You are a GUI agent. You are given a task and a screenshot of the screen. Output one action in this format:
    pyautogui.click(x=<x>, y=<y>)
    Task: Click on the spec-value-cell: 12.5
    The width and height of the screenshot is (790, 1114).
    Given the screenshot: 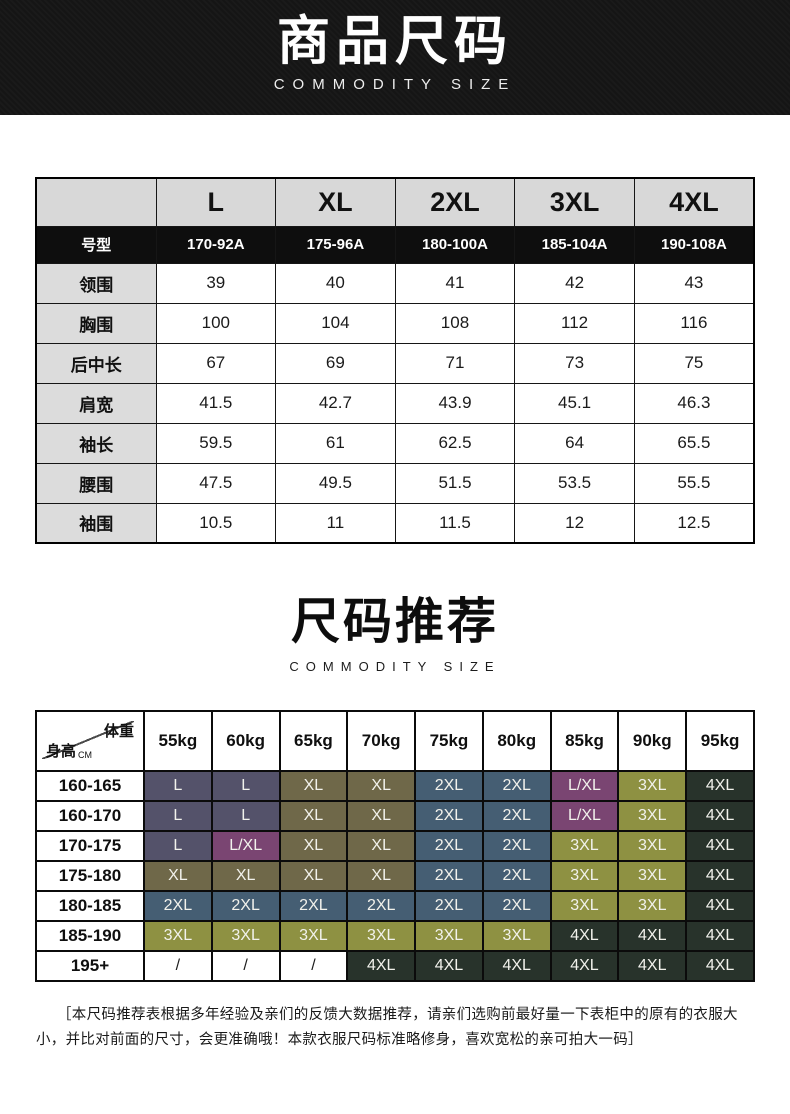 What is the action you would take?
    pyautogui.click(x=694, y=523)
    